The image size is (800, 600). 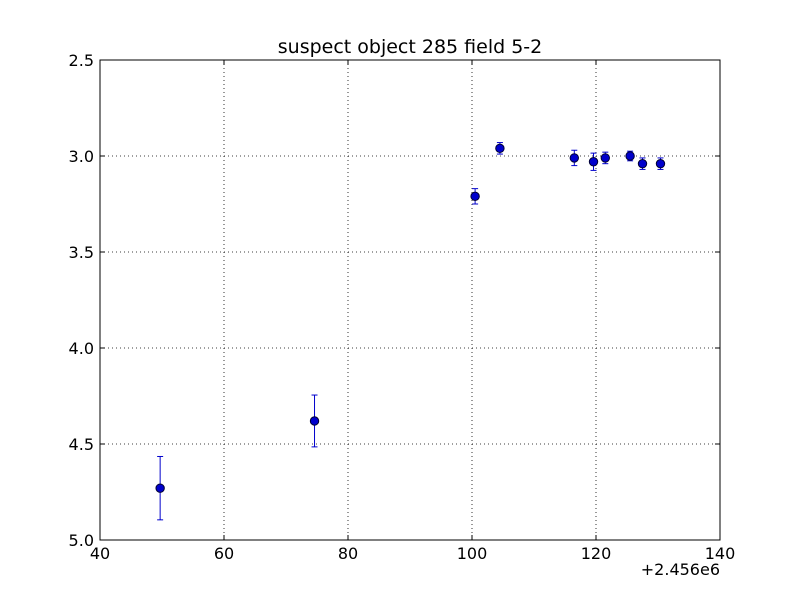 I want to click on chart-title: suspect object 285 field 5-2, so click(x=410, y=47).